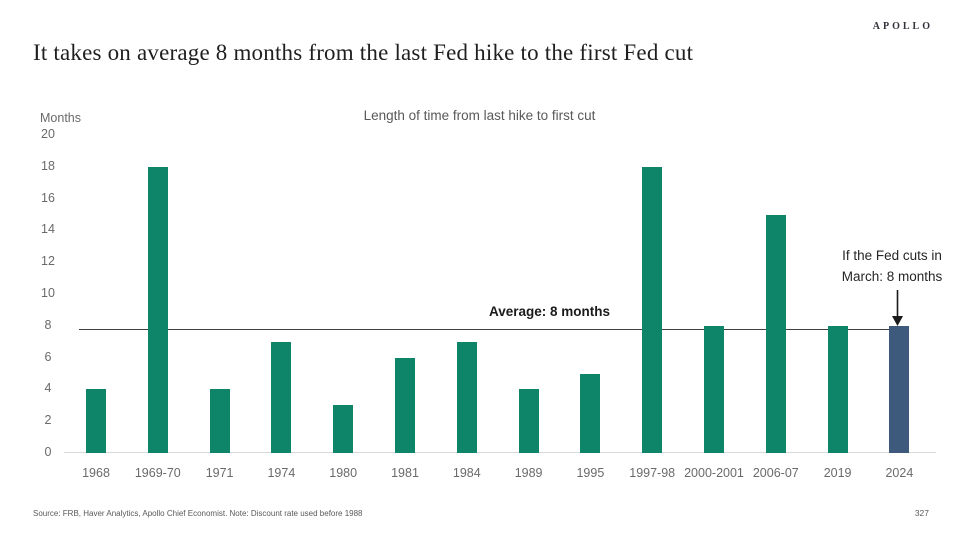 This screenshot has height=539, width=959. I want to click on bar-2024, so click(899, 389).